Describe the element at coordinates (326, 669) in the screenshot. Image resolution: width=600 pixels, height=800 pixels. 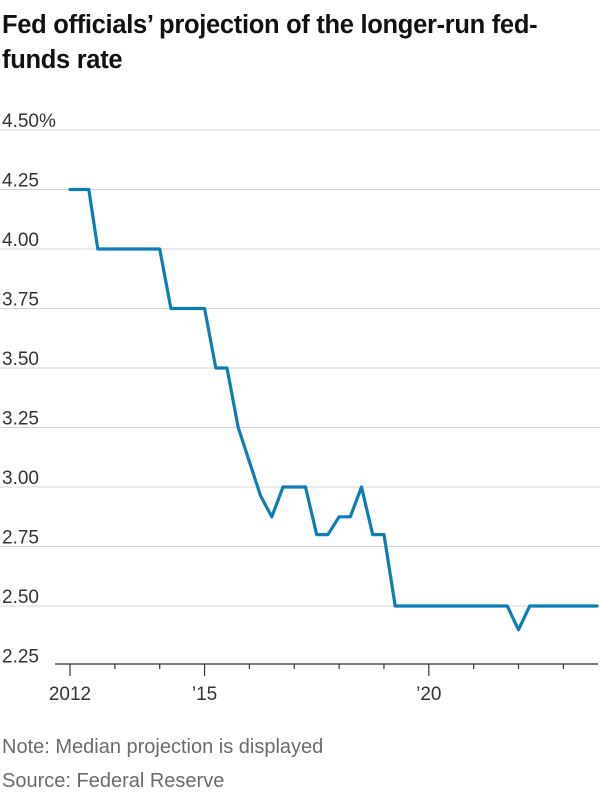
I see `x-axis` at that location.